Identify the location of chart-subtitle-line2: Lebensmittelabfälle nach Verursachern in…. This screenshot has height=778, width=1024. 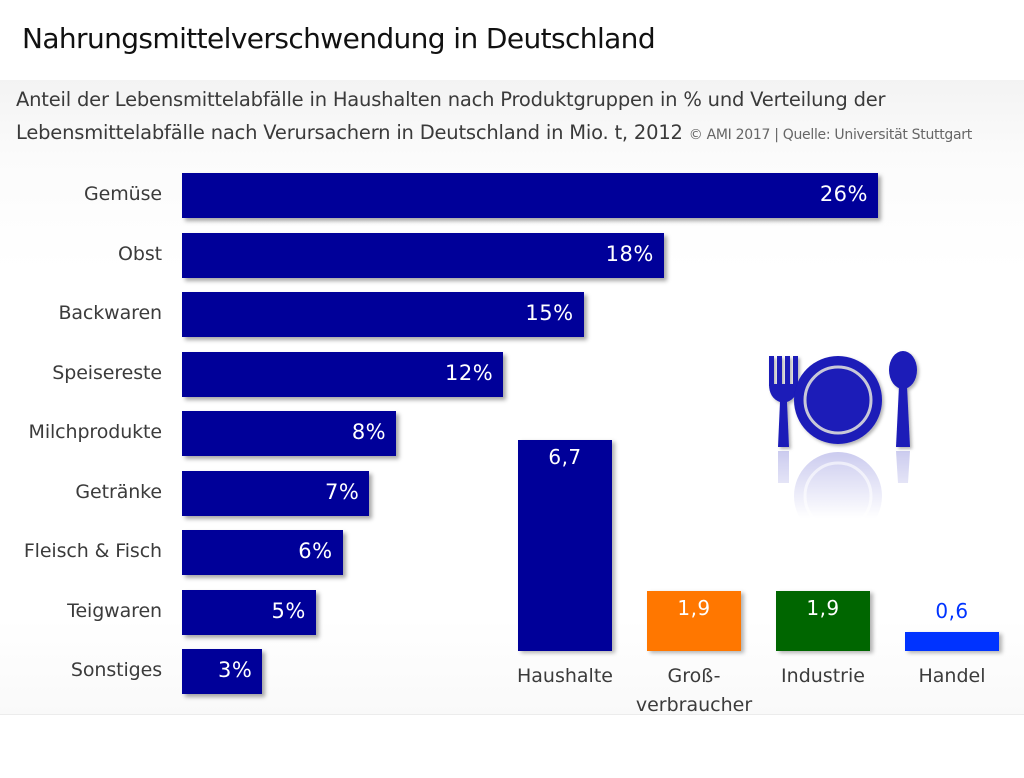
(494, 132).